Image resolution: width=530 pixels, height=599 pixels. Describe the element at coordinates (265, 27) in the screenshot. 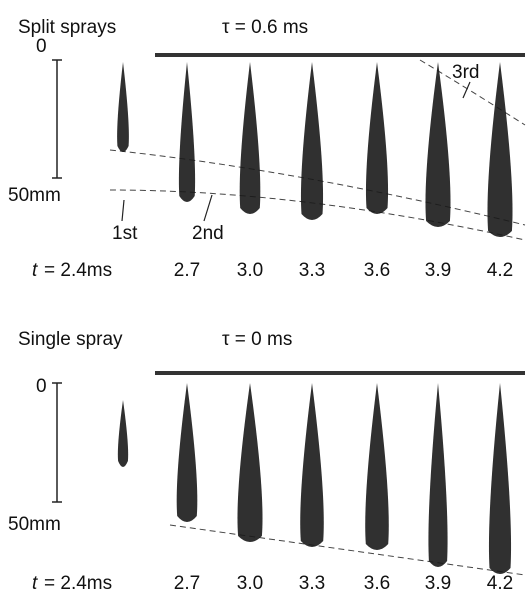

I see `tau-label: τ = 0.6 ms` at that location.